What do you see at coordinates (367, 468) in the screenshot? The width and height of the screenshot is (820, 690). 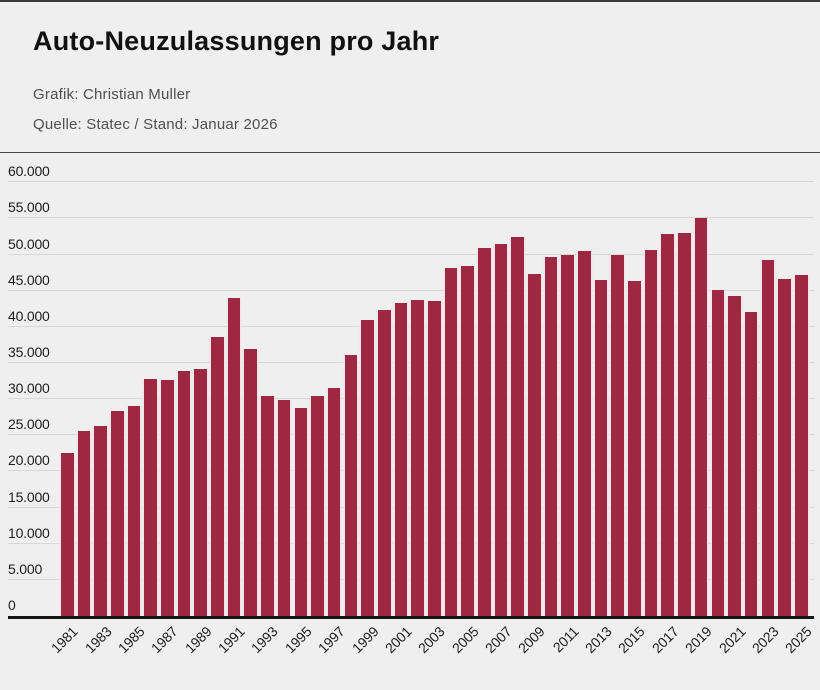 I see `bar-1999` at bounding box center [367, 468].